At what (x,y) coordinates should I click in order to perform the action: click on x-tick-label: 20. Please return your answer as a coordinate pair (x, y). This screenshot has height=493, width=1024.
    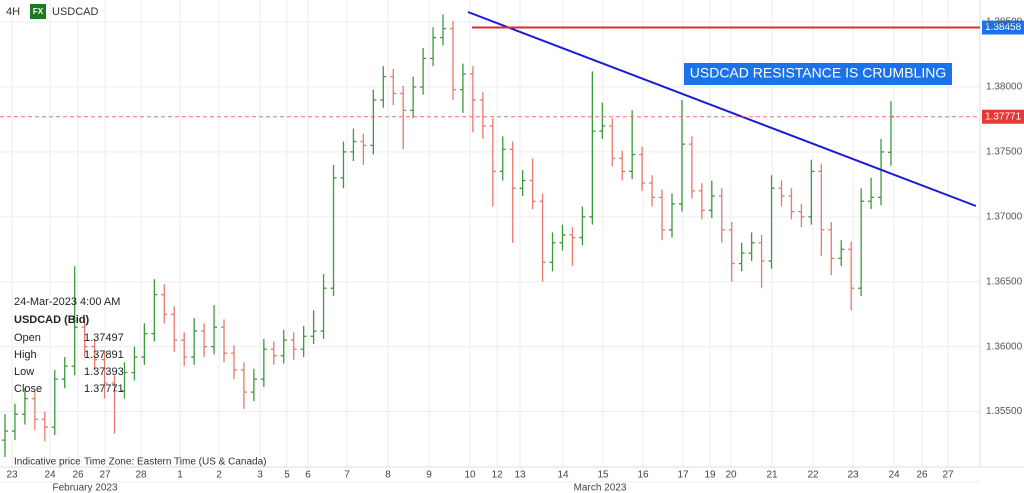
    Looking at the image, I should click on (731, 475).